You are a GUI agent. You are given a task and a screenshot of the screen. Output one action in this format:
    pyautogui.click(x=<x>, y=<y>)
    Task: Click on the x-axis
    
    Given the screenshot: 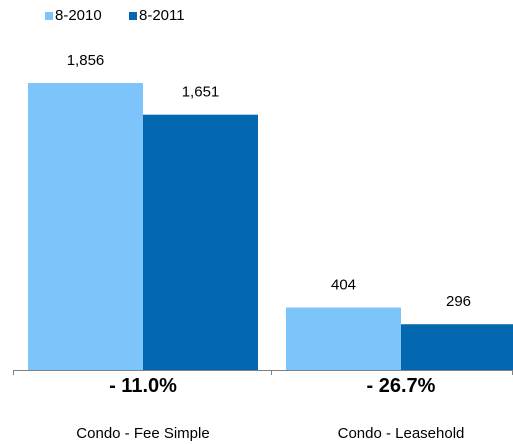 What is the action you would take?
    pyautogui.click(x=263, y=372)
    